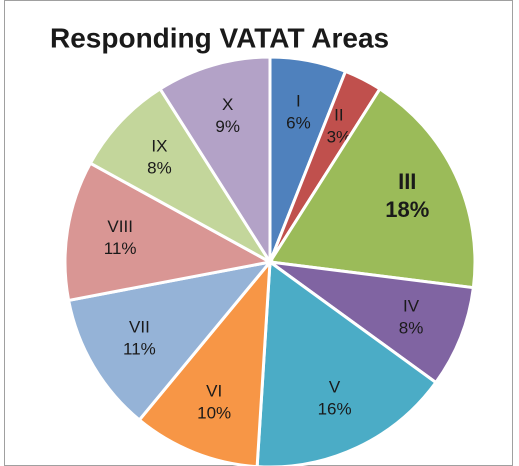 Image resolution: width=519 pixels, height=466 pixels. Describe the element at coordinates (298, 100) in the screenshot. I see `slice-category-label: I` at that location.